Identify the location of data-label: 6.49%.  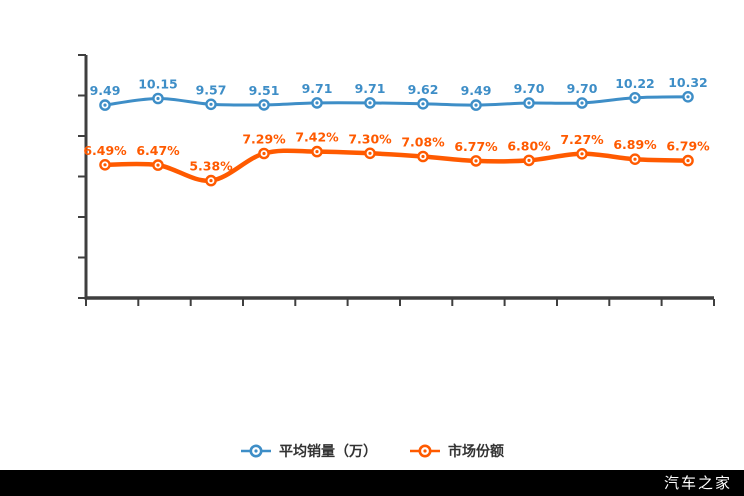
(105, 150).